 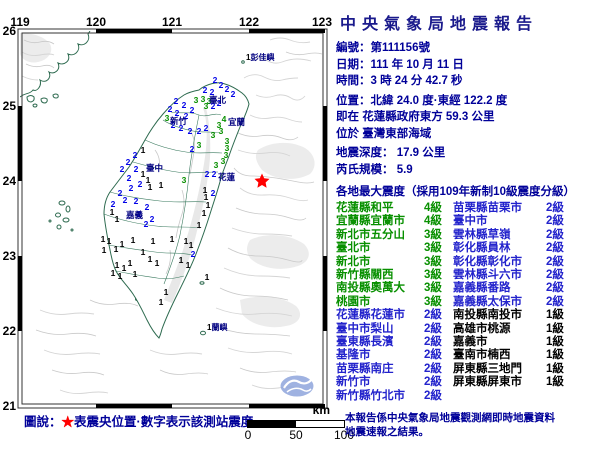 What do you see at coordinates (10, 331) in the screenshot?
I see `latitude-label-22: 22` at bounding box center [10, 331].